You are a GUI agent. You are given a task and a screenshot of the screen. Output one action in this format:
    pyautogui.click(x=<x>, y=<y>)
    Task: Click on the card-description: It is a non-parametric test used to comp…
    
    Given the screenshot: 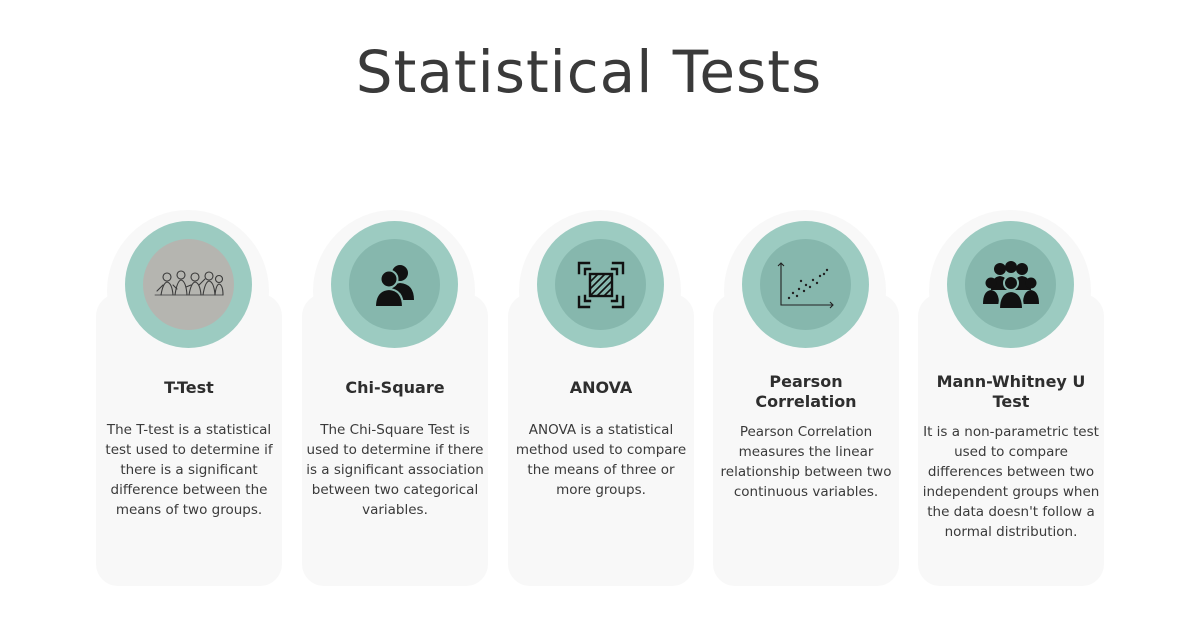 What is the action you would take?
    pyautogui.click(x=1011, y=482)
    